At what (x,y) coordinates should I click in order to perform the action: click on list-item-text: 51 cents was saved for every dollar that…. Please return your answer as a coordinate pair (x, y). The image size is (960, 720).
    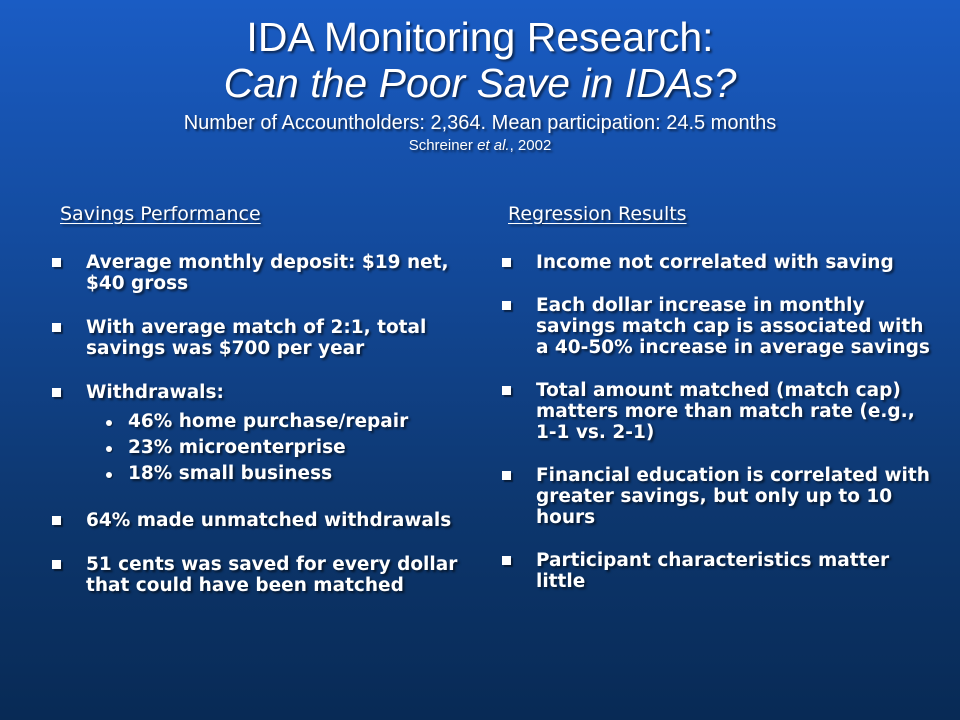
    Looking at the image, I should click on (272, 575).